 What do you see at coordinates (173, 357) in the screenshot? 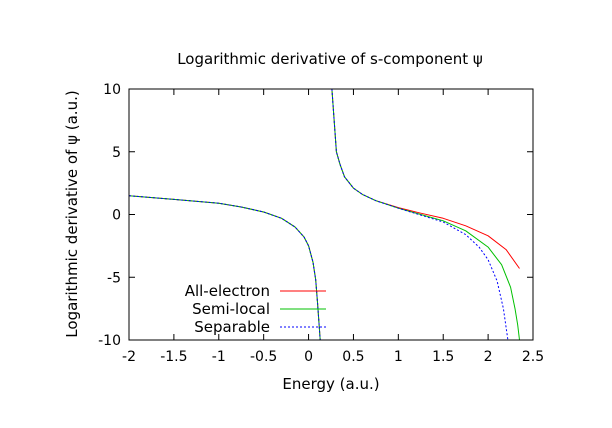
I see `x-tick-label: -1.5` at bounding box center [173, 357].